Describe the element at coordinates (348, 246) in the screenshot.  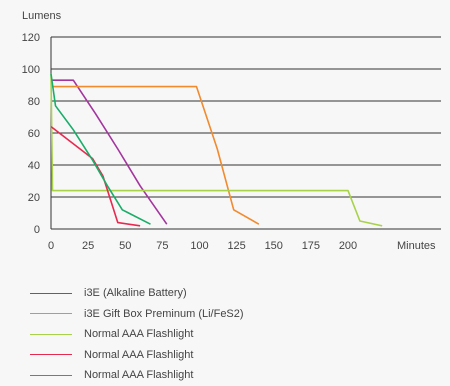
I see `x-tick-label: 200` at that location.